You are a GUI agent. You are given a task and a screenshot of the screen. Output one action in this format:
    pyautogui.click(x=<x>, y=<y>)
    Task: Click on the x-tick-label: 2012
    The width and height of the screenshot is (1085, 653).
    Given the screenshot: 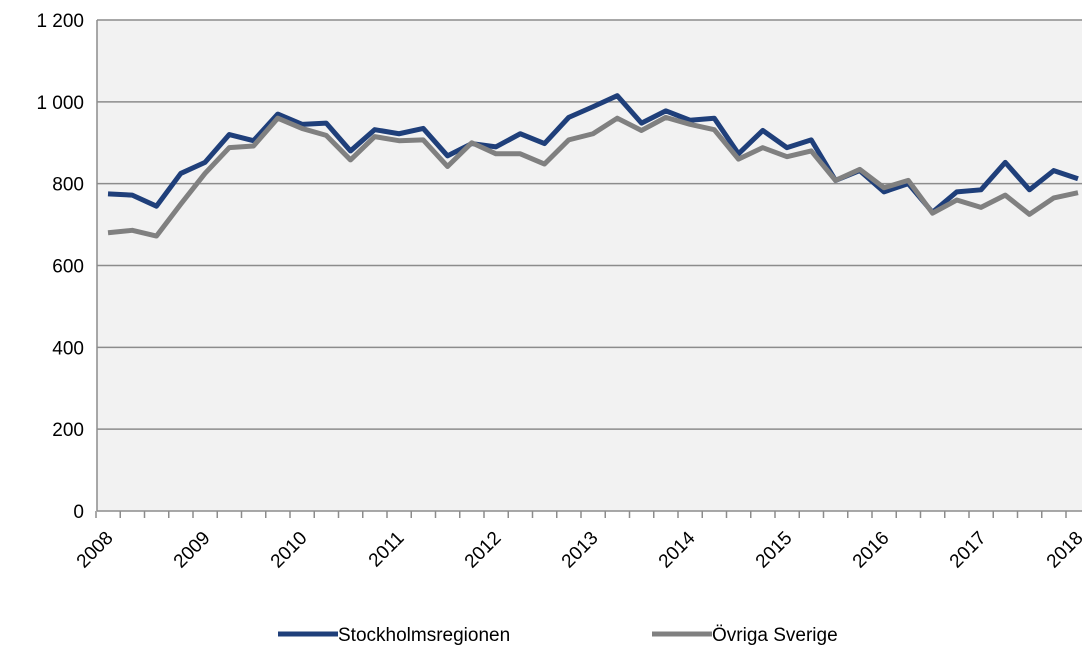 What is the action you would take?
    pyautogui.click(x=483, y=550)
    